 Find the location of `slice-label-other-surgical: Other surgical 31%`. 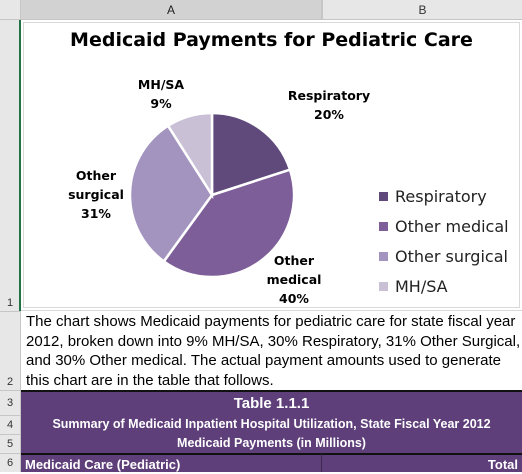

slice-label-other-surgical: Other surgical 31% is located at coordinates (96, 194).